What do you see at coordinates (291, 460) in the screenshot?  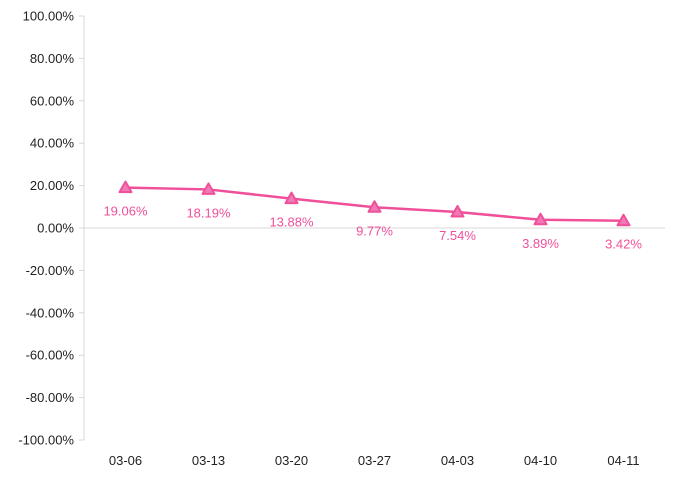 I see `x-tick-label: 03-20` at bounding box center [291, 460].